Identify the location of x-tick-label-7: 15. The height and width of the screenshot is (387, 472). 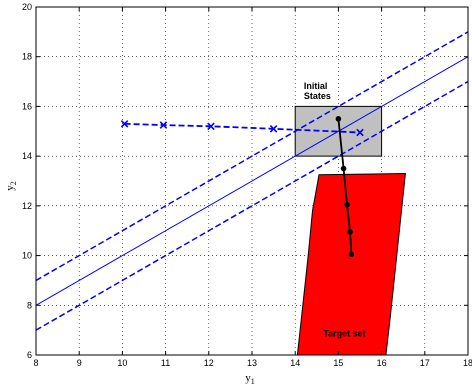
(338, 363).